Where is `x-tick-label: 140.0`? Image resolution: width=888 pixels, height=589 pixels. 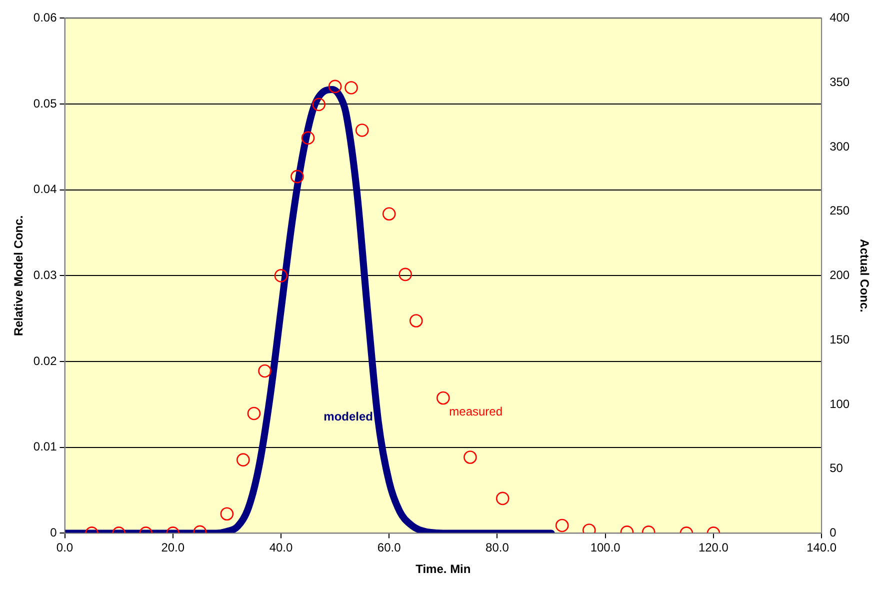
x-tick-label: 140.0 is located at coordinates (821, 547).